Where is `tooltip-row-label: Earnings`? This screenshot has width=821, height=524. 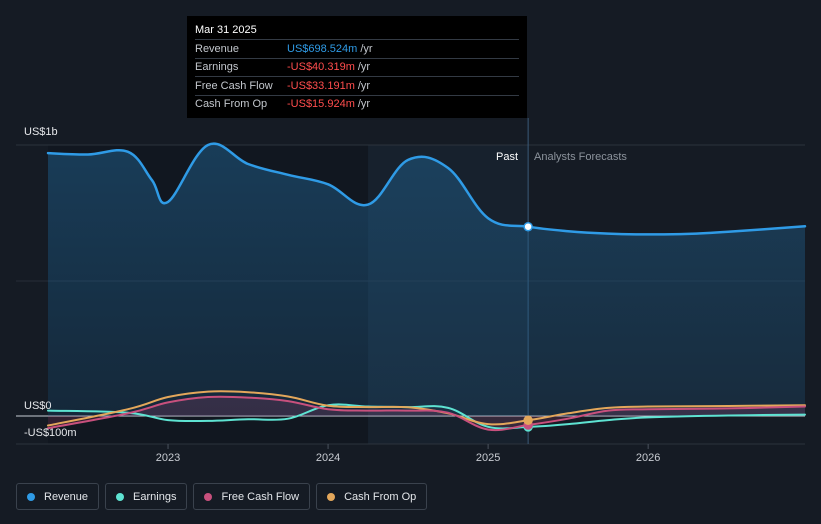 tooltip-row-label: Earnings is located at coordinates (217, 67).